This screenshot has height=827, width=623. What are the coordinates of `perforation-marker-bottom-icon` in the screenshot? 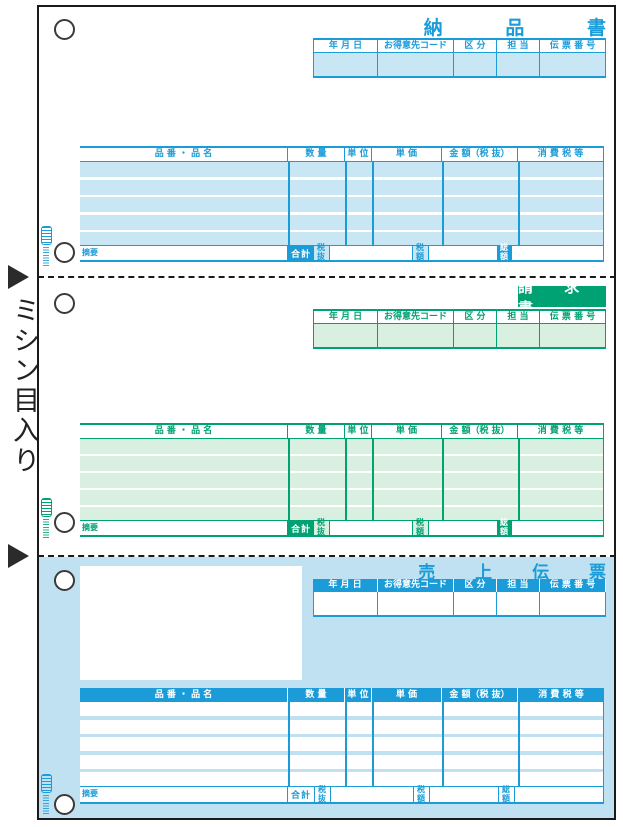 It's located at (18, 556).